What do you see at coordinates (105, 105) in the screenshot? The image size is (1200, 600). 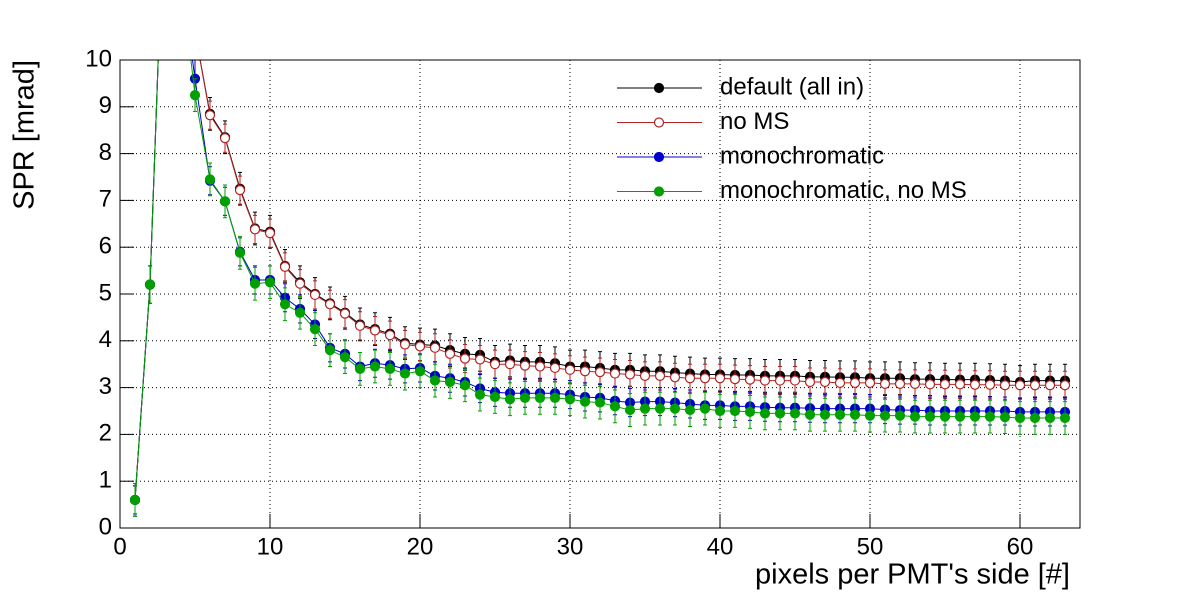 I see `y-tick-label: 9` at bounding box center [105, 105].